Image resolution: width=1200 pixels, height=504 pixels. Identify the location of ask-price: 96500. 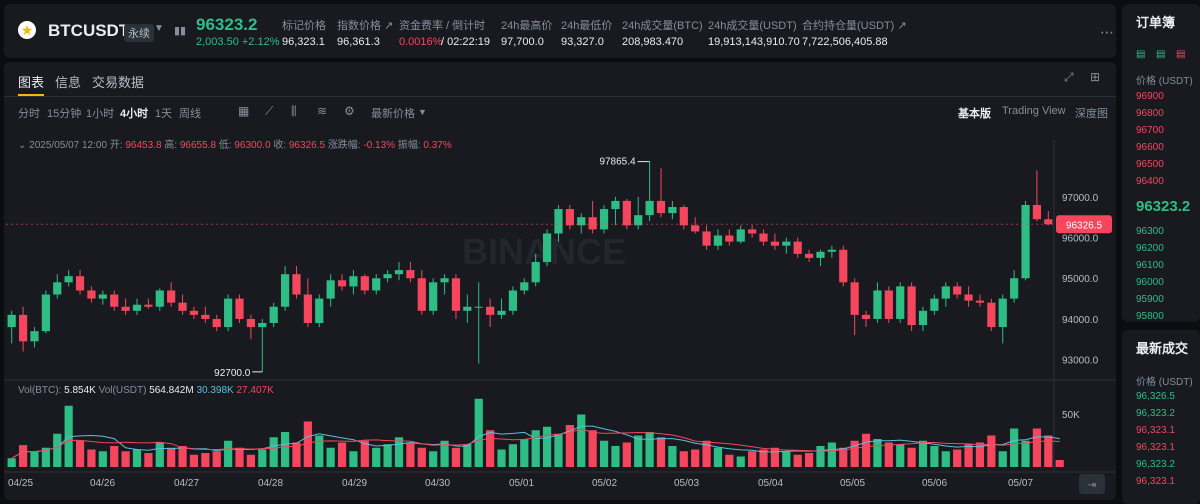
(1150, 164).